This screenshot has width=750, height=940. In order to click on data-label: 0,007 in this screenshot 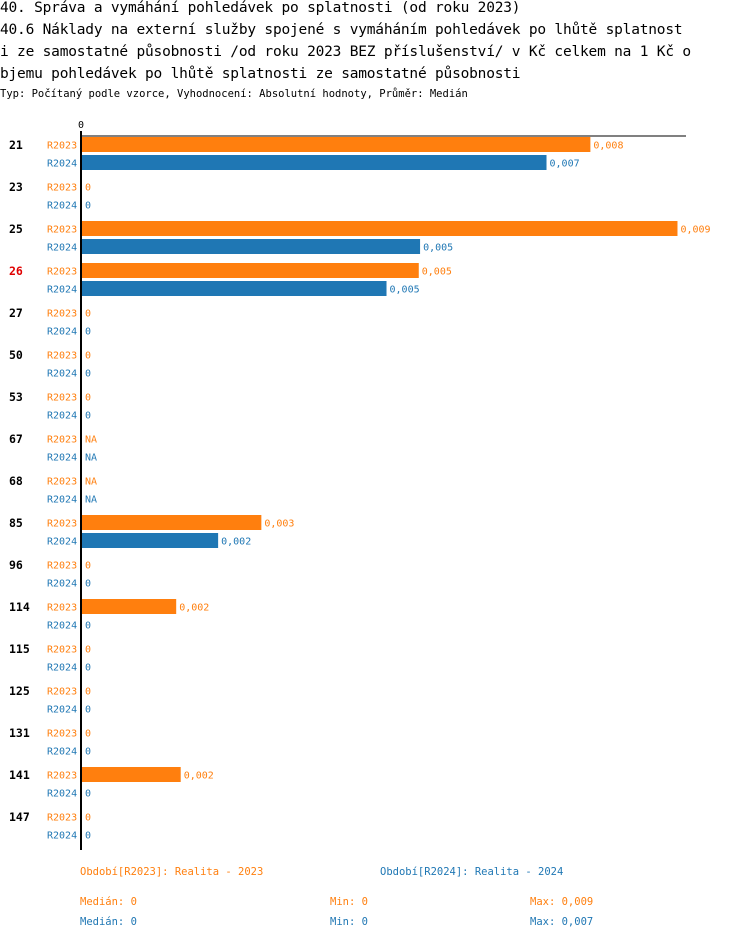, I will do `click(565, 164)`.